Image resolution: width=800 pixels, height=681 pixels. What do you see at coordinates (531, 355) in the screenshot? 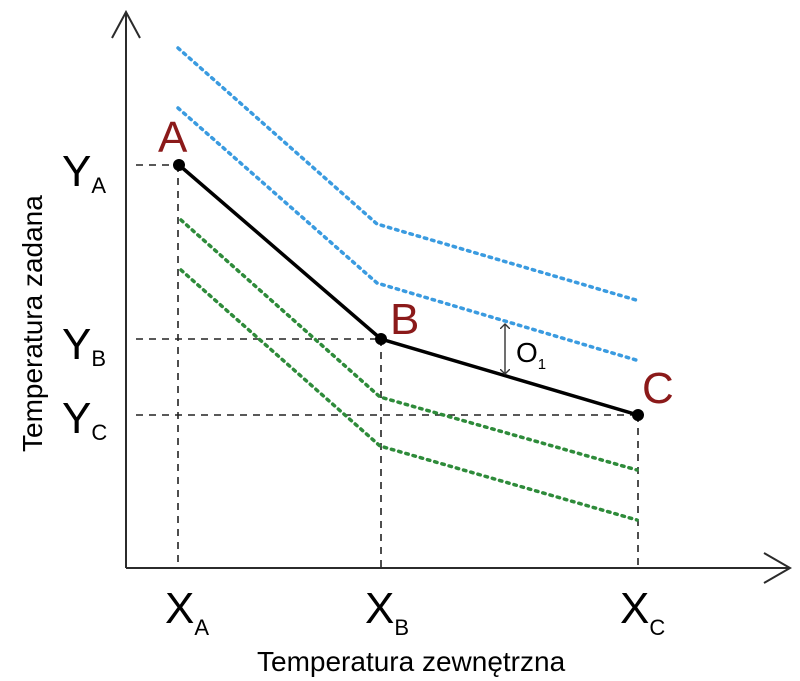
I see `offset-label: O1` at bounding box center [531, 355].